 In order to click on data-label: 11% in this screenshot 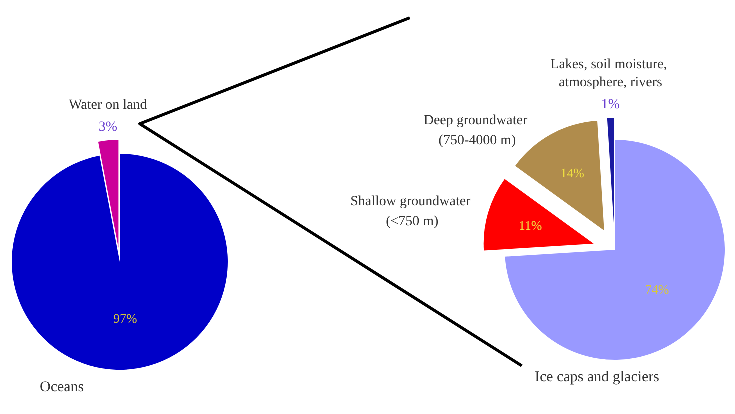, I will do `click(530, 225)`.